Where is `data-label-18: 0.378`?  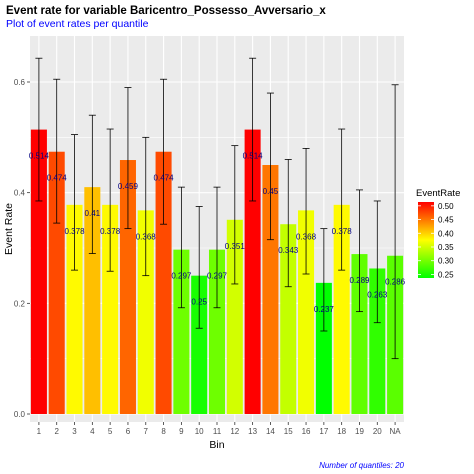 data-label-18: 0.378 is located at coordinates (342, 231).